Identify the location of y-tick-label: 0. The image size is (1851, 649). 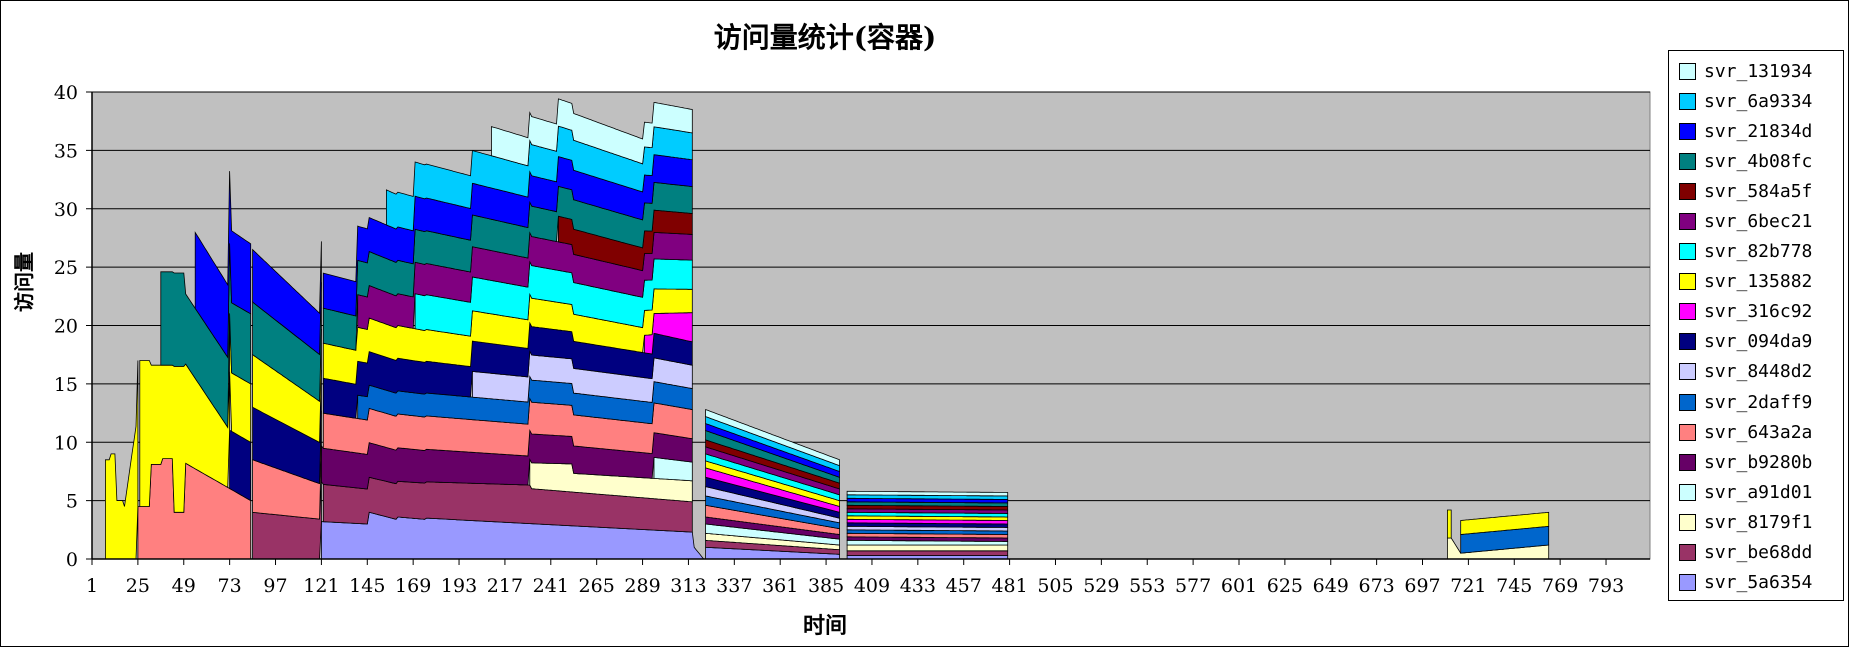
(72, 560).